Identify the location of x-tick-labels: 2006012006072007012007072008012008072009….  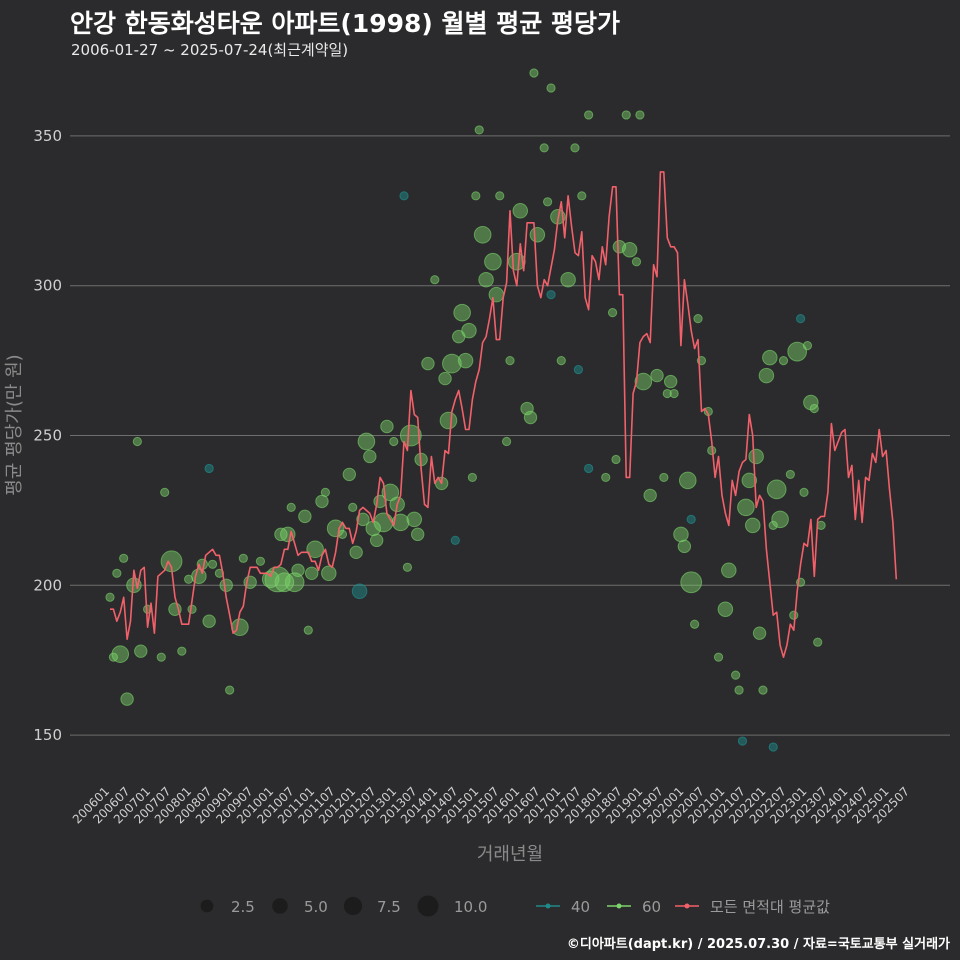
(491, 805).